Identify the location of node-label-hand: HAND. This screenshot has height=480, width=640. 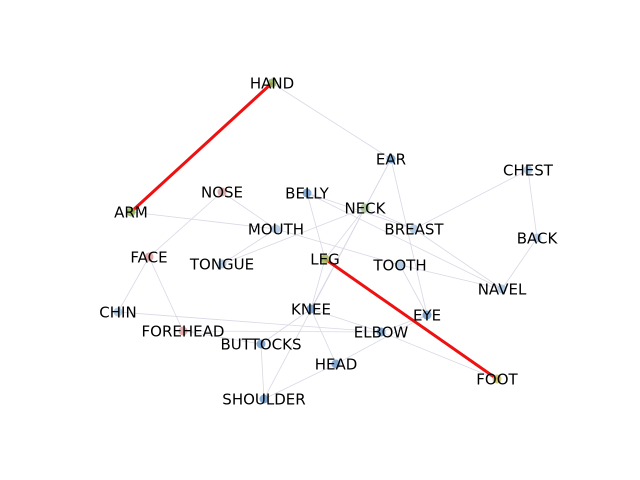
(272, 84).